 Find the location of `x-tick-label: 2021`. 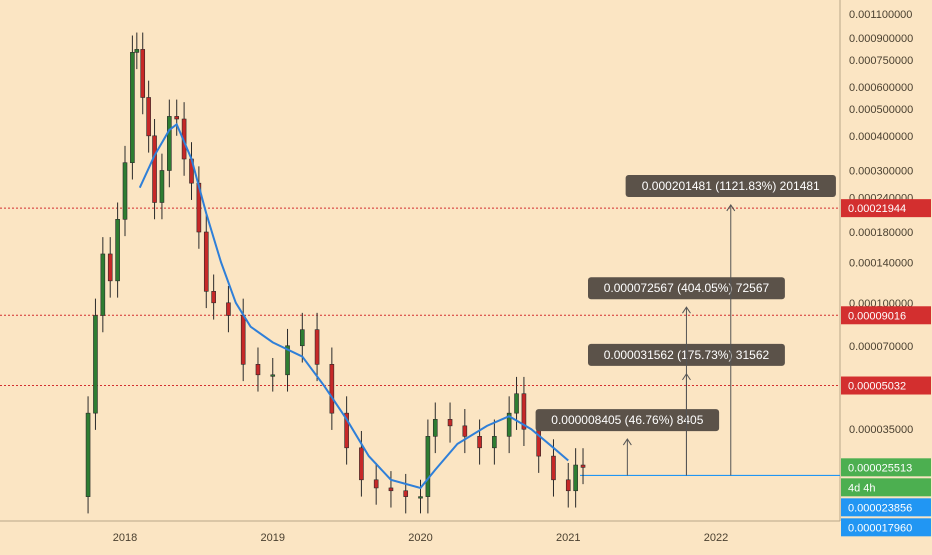

x-tick-label: 2021 is located at coordinates (568, 538).